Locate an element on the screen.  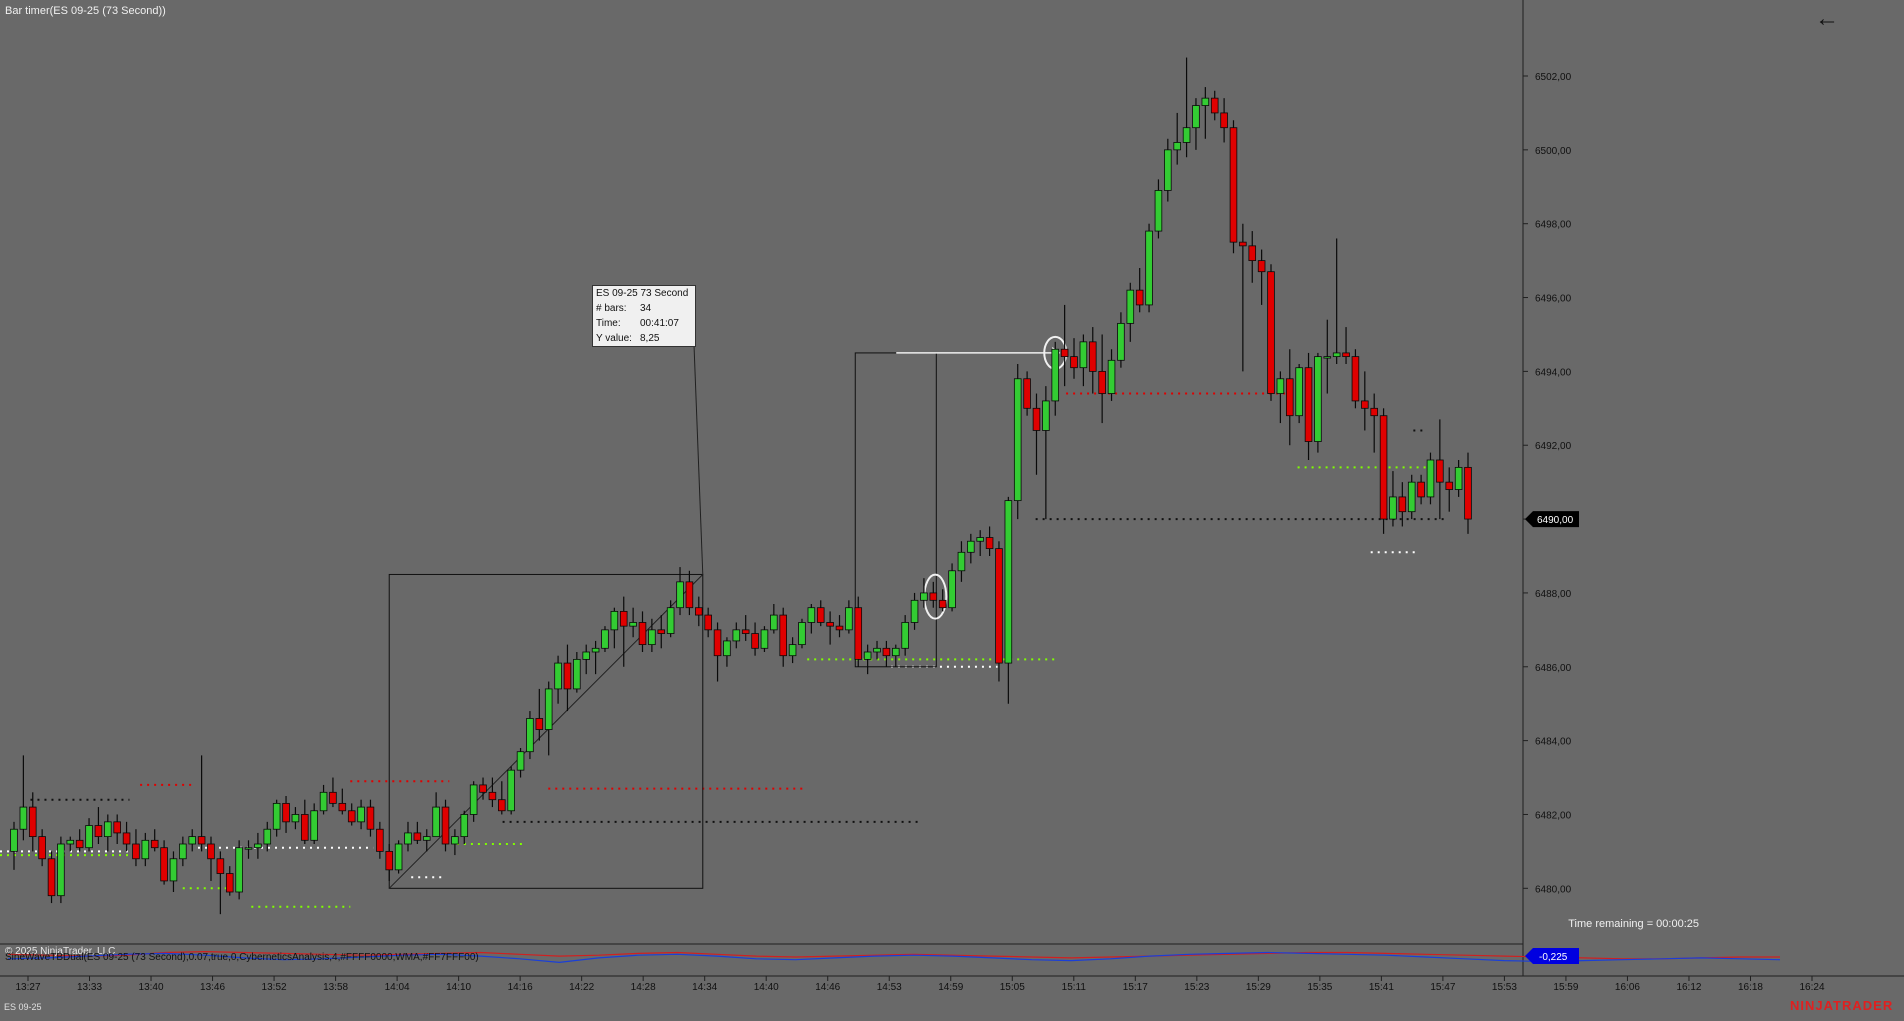
time-tick-label: 16:24 is located at coordinates (1811, 987).